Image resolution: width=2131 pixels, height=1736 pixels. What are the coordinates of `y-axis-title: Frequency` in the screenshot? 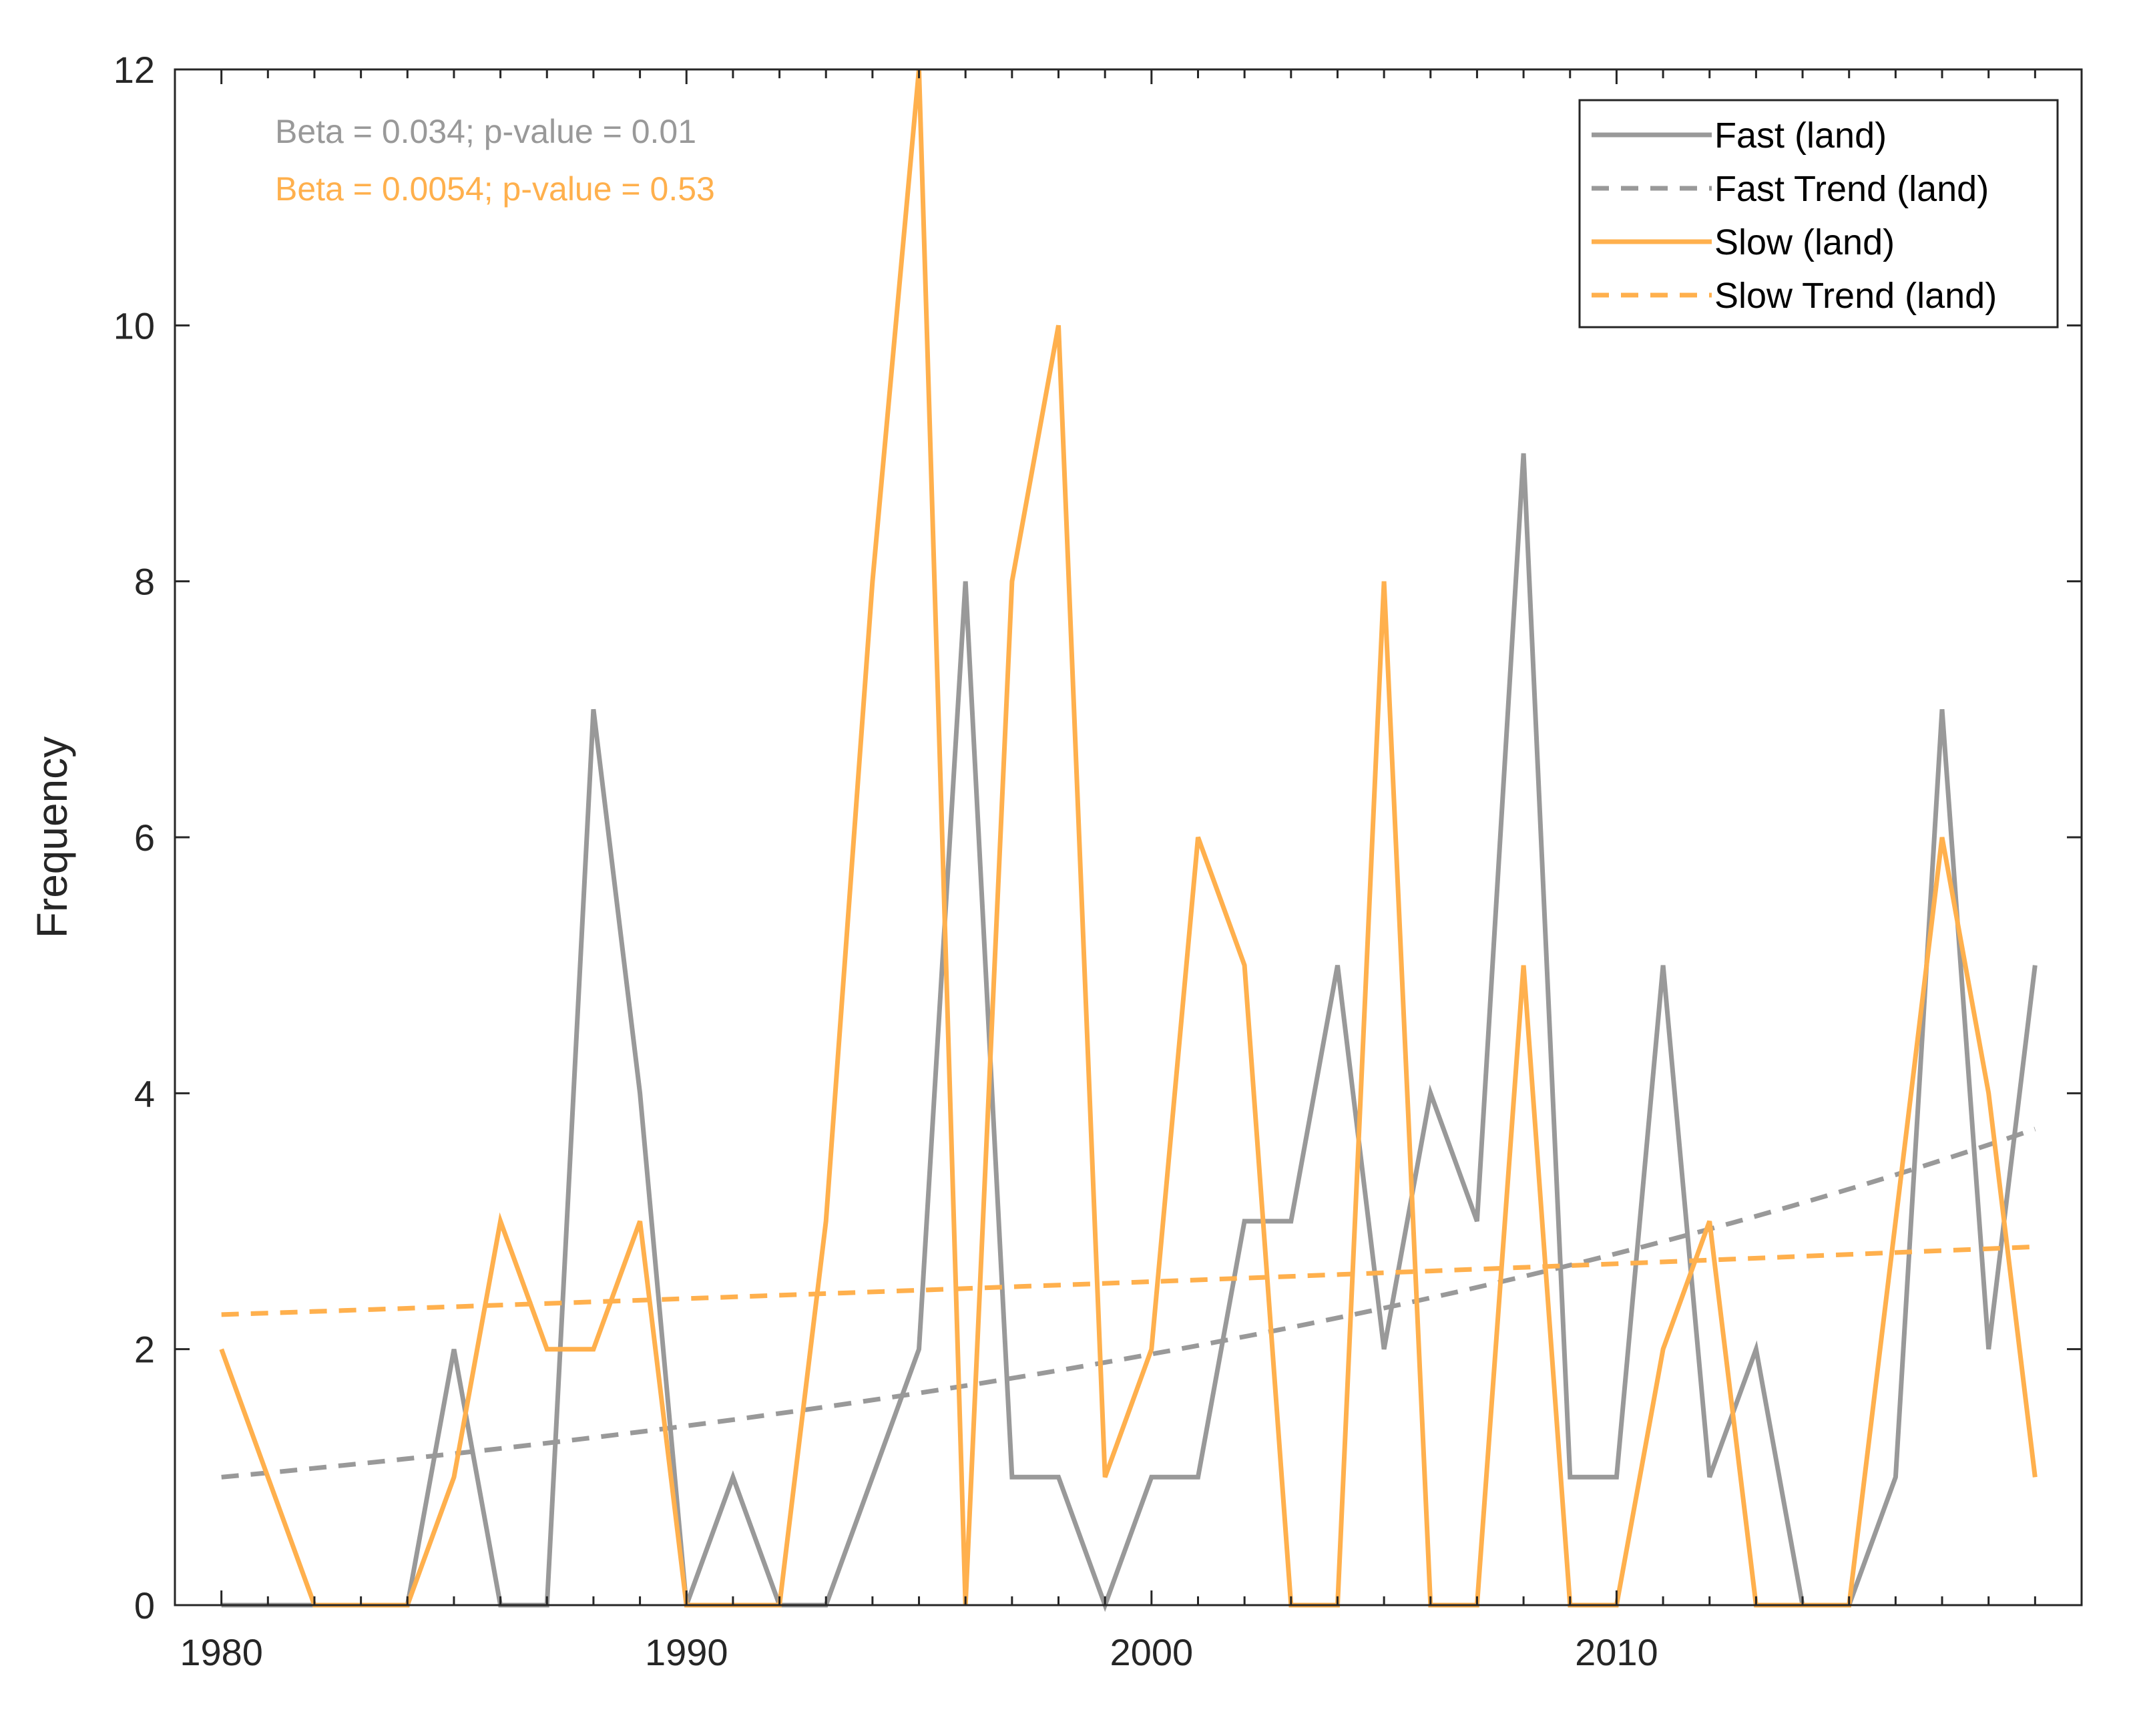 It's located at (52, 837).